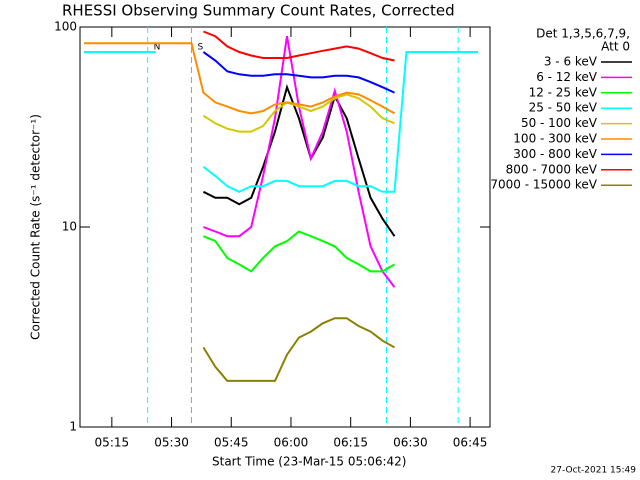 Image resolution: width=640 pixels, height=480 pixels. I want to click on legend-label: 50 - 100 keV, so click(559, 123).